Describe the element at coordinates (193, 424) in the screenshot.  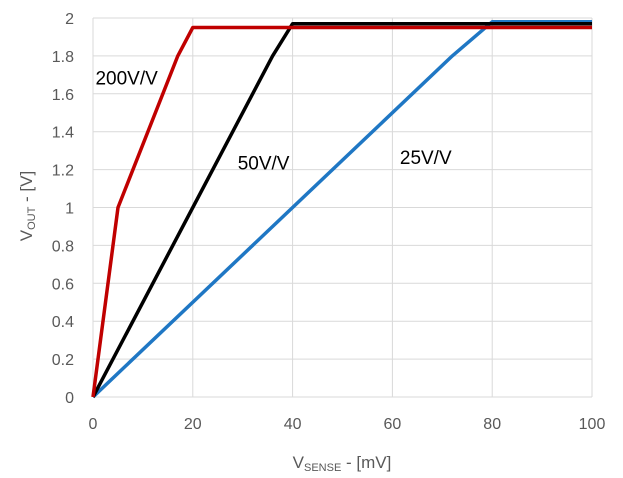
I see `x-tick-label: 20` at that location.